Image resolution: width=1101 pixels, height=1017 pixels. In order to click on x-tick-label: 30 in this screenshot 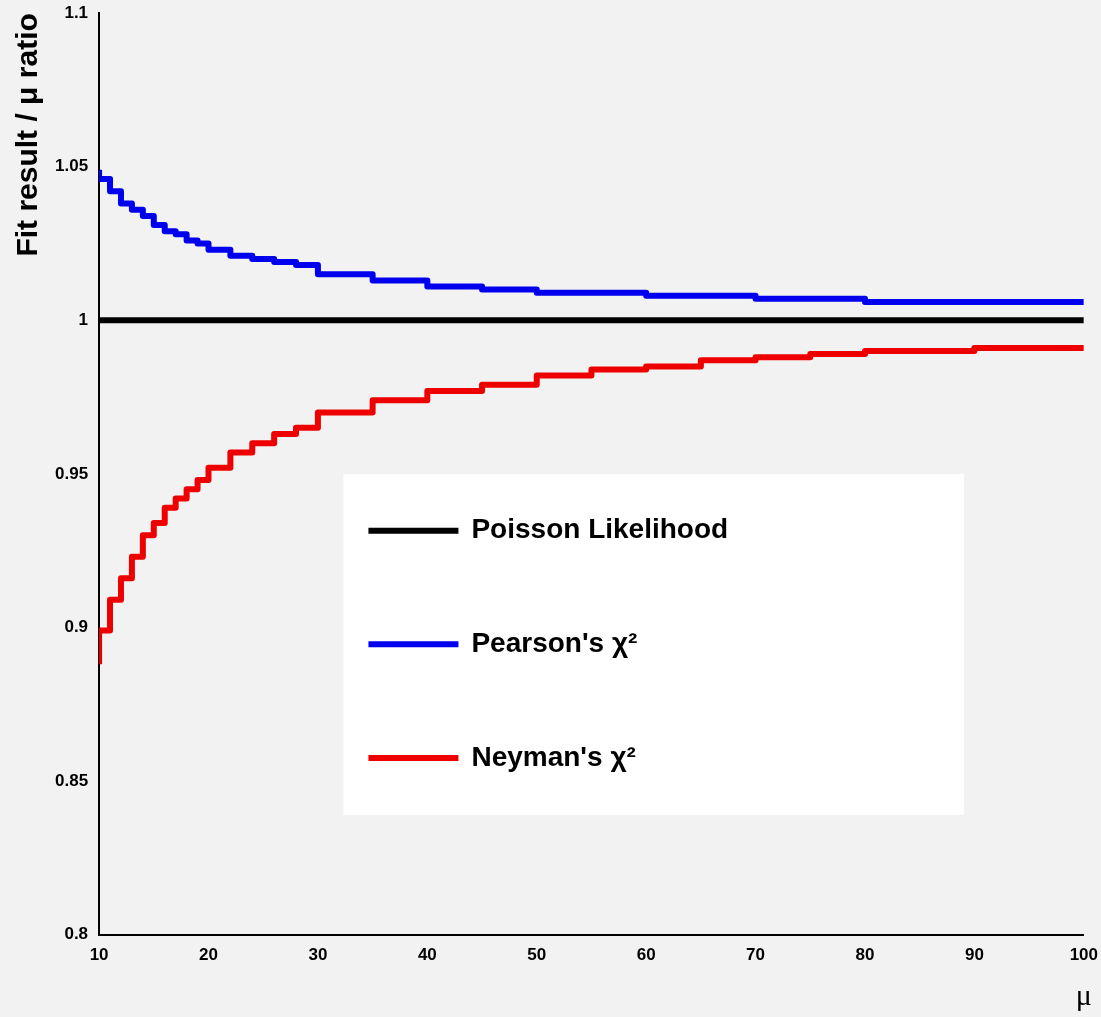, I will do `click(318, 955)`.